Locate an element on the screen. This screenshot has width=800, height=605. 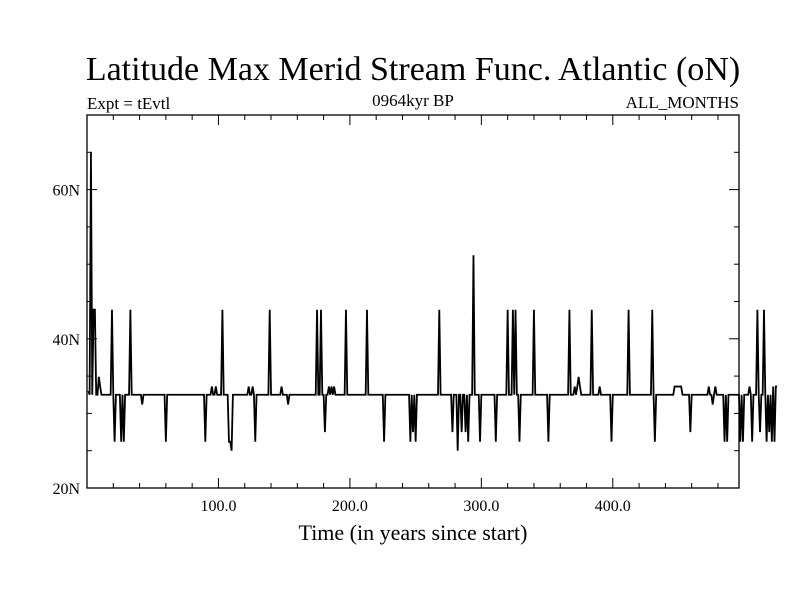
x-axis-label: Time (in years since start) is located at coordinates (413, 532).